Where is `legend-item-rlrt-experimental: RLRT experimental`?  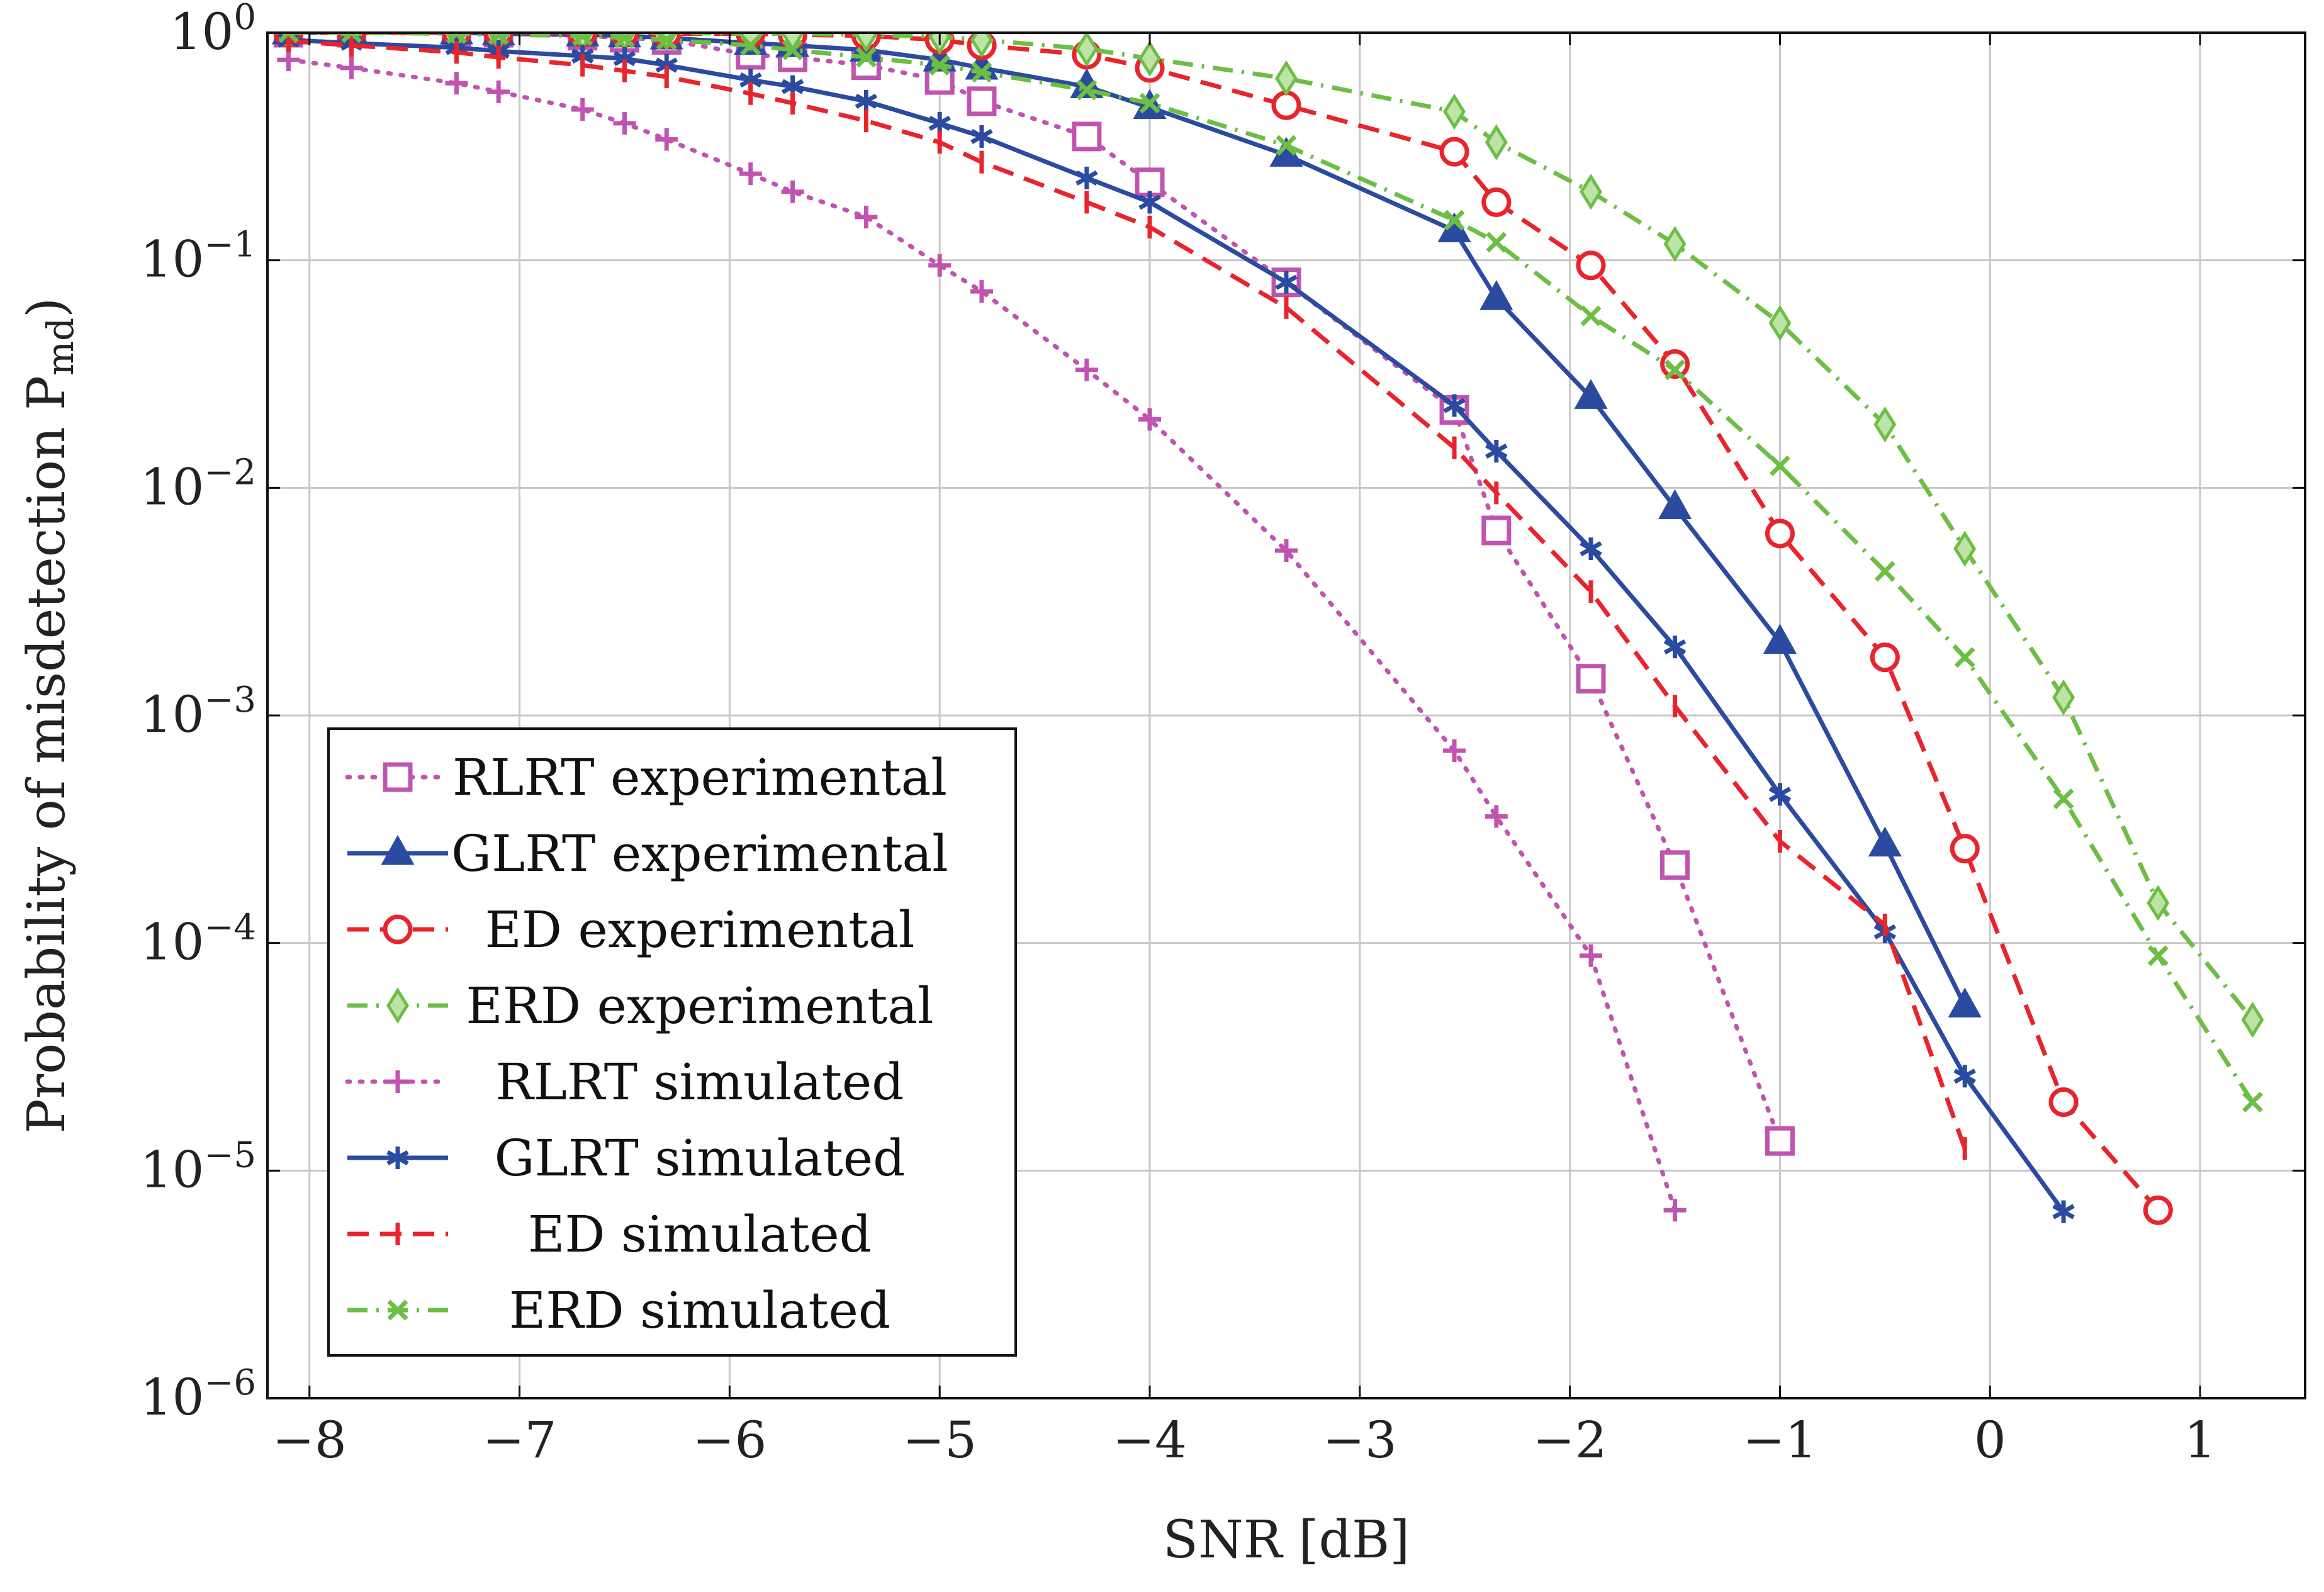
legend-item-rlrt-experimental: RLRT experimental is located at coordinates (646, 777).